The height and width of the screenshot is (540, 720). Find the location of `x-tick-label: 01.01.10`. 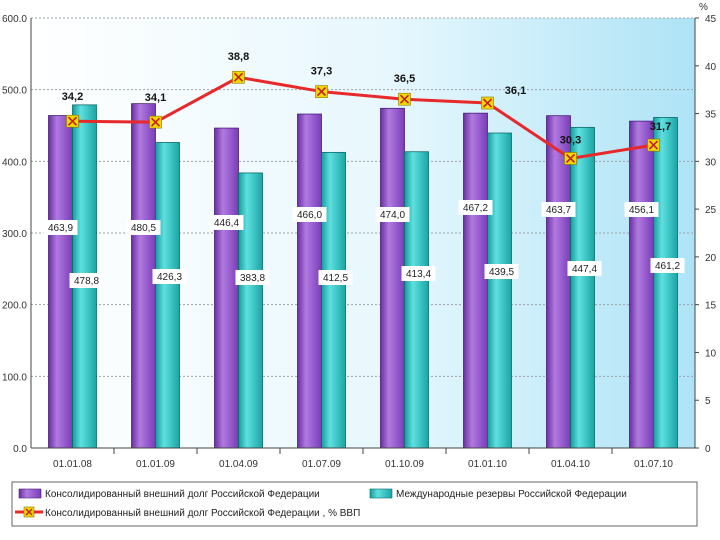

x-tick-label: 01.01.10 is located at coordinates (487, 464).